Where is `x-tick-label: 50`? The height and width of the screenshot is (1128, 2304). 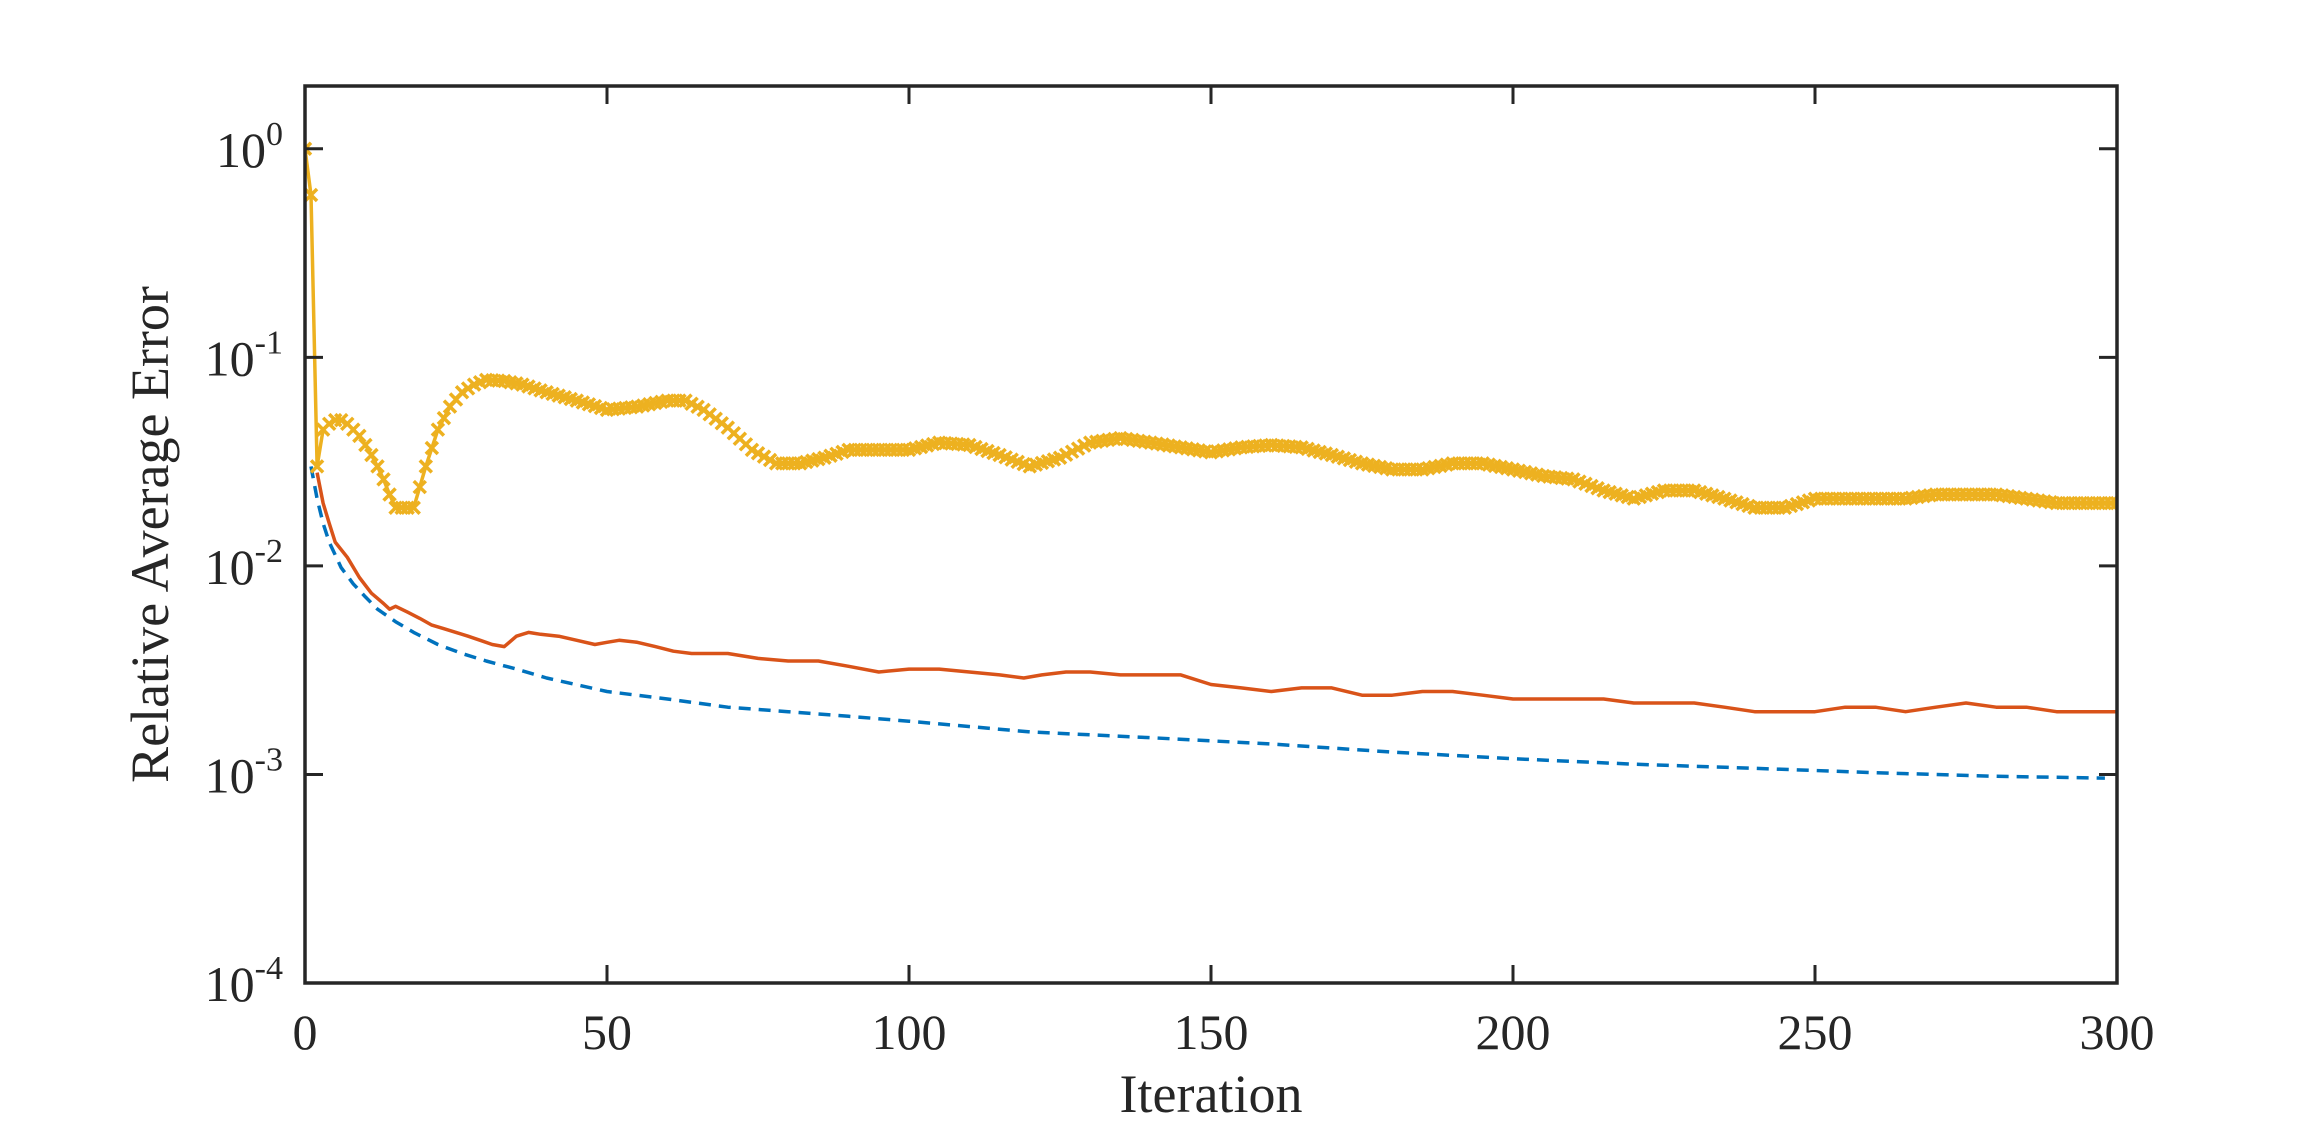 x-tick-label: 50 is located at coordinates (607, 1032).